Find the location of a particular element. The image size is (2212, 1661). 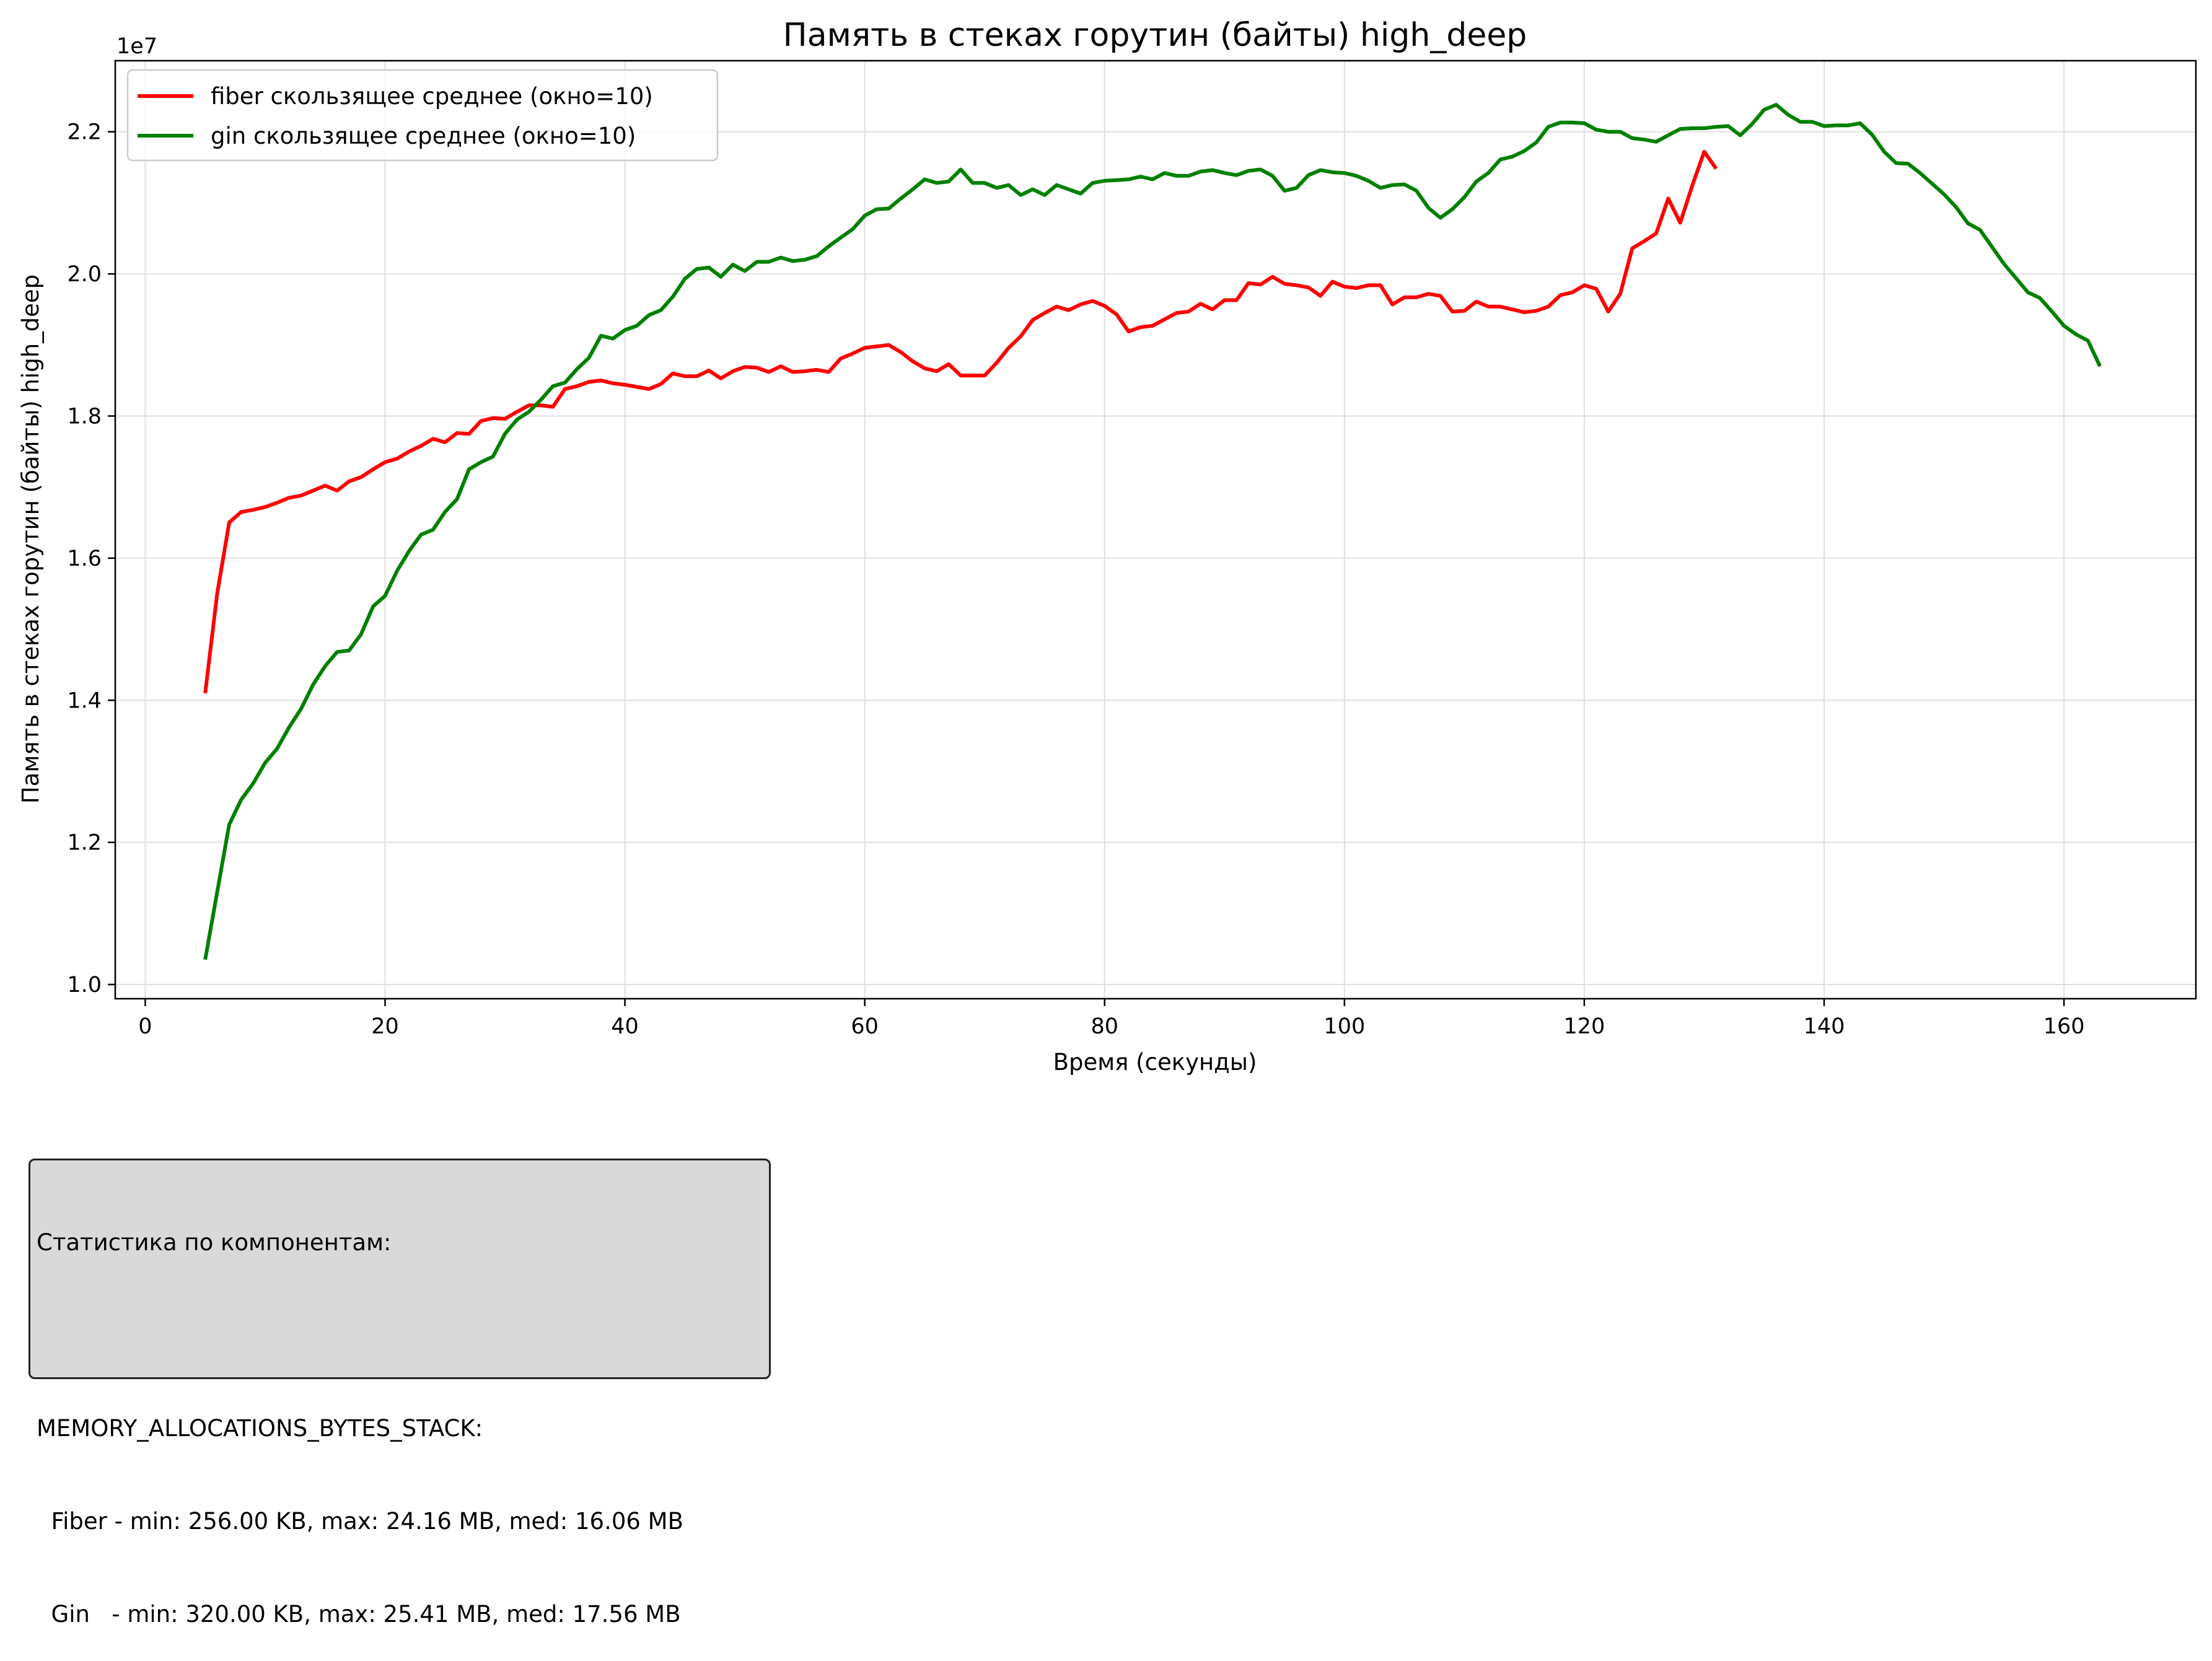

y-axis-offset-label: 1e7 is located at coordinates (136, 46).